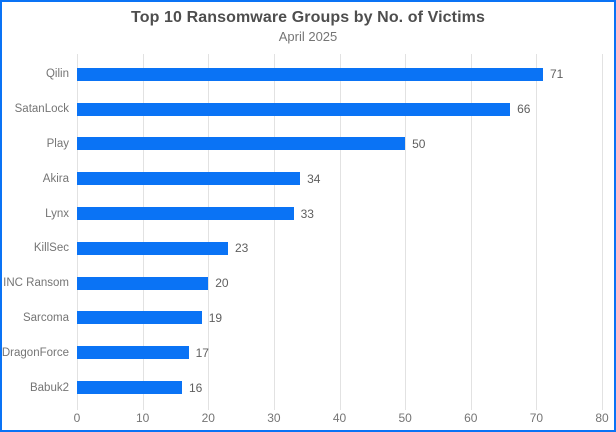 The width and height of the screenshot is (616, 432). What do you see at coordinates (49, 387) in the screenshot?
I see `category-label: Babuk2` at bounding box center [49, 387].